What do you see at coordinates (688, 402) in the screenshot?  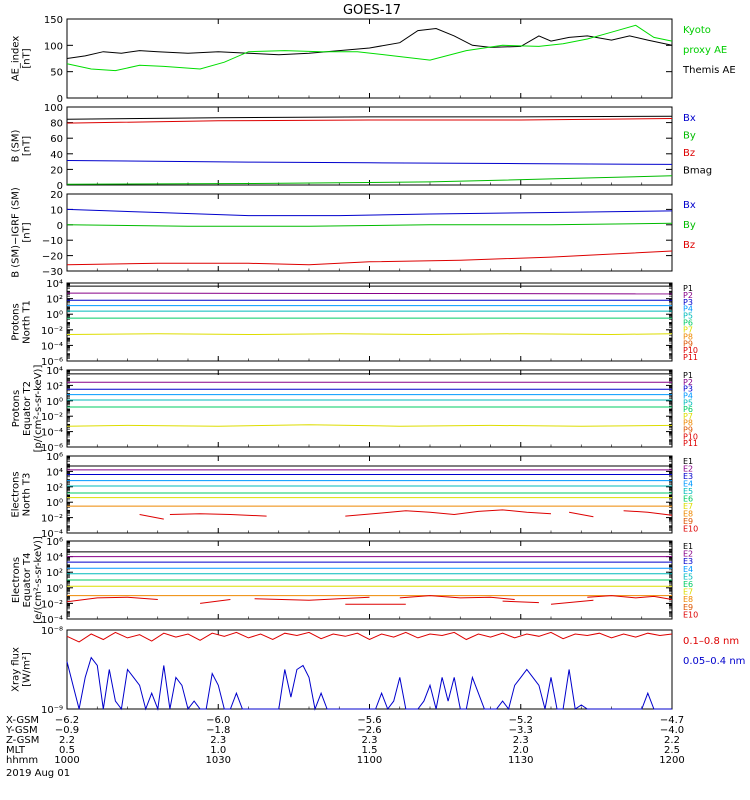 I see `legend-label: P5` at bounding box center [688, 402].